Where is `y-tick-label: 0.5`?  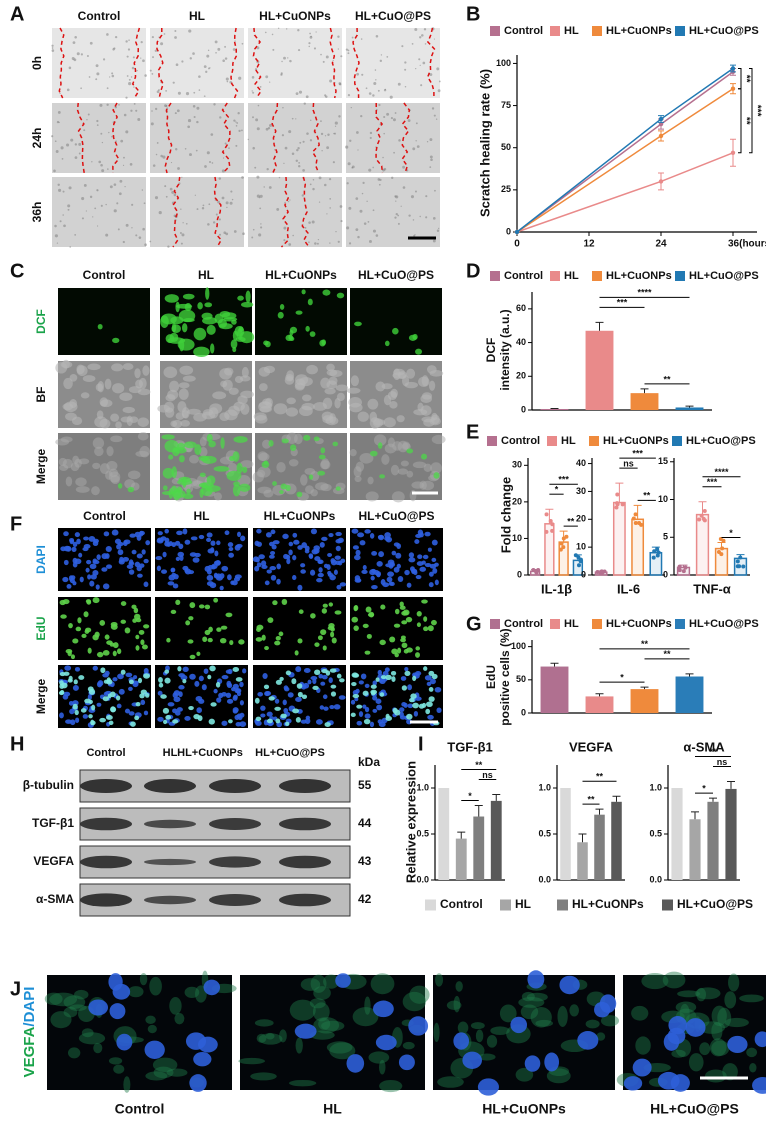 y-tick-label: 0.5 is located at coordinates (422, 833).